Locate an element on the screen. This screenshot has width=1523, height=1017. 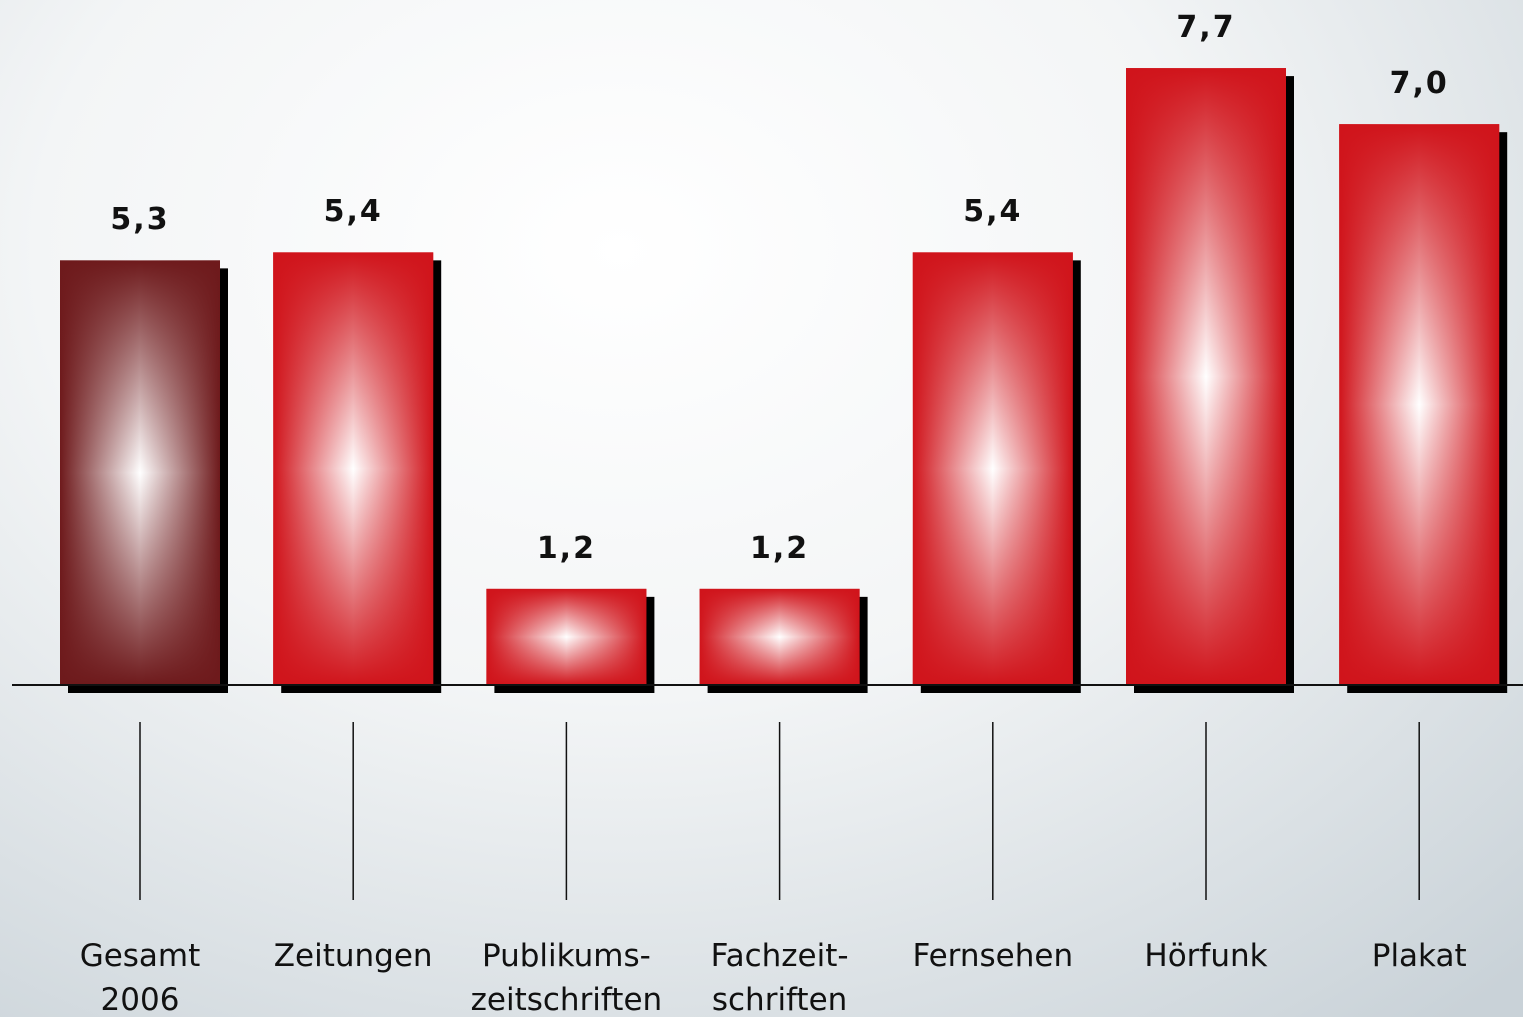
x-tick-label: Publikums- zeitschriften is located at coordinates (566, 977).